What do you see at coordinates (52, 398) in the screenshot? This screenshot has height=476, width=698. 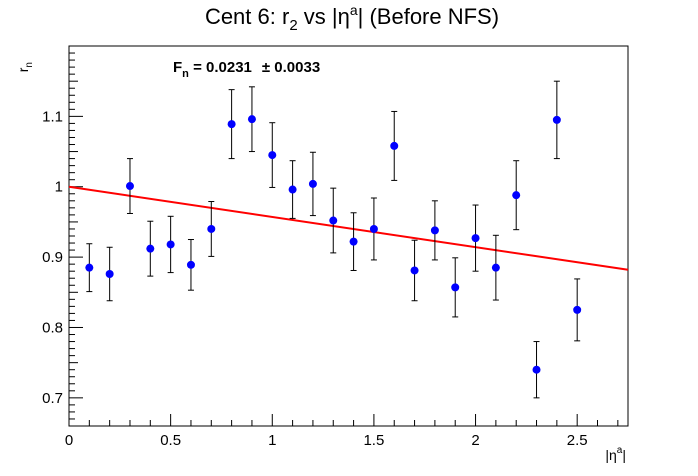 I see `y-tick-label: 0.7` at bounding box center [52, 398].